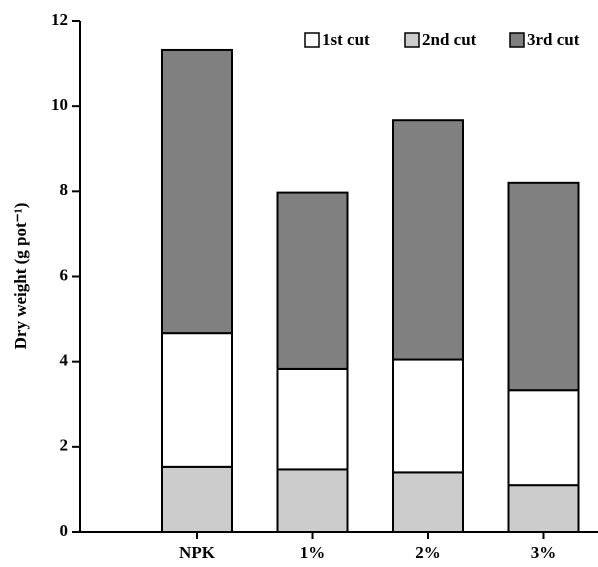 The image size is (598, 567). Describe the element at coordinates (197, 552) in the screenshot. I see `x-tick-label: NPK` at that location.